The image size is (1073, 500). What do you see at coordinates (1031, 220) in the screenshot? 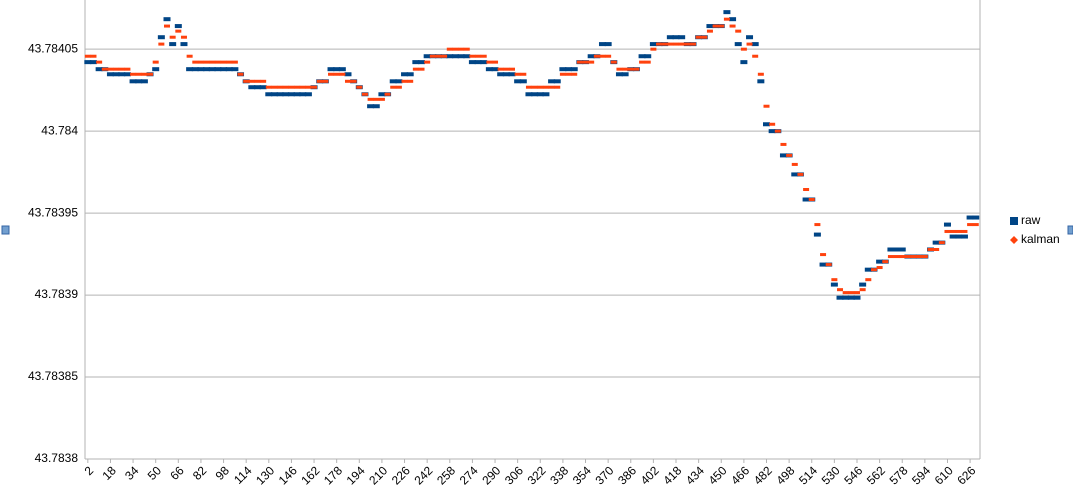
I see `legend-label: raw` at bounding box center [1031, 220].